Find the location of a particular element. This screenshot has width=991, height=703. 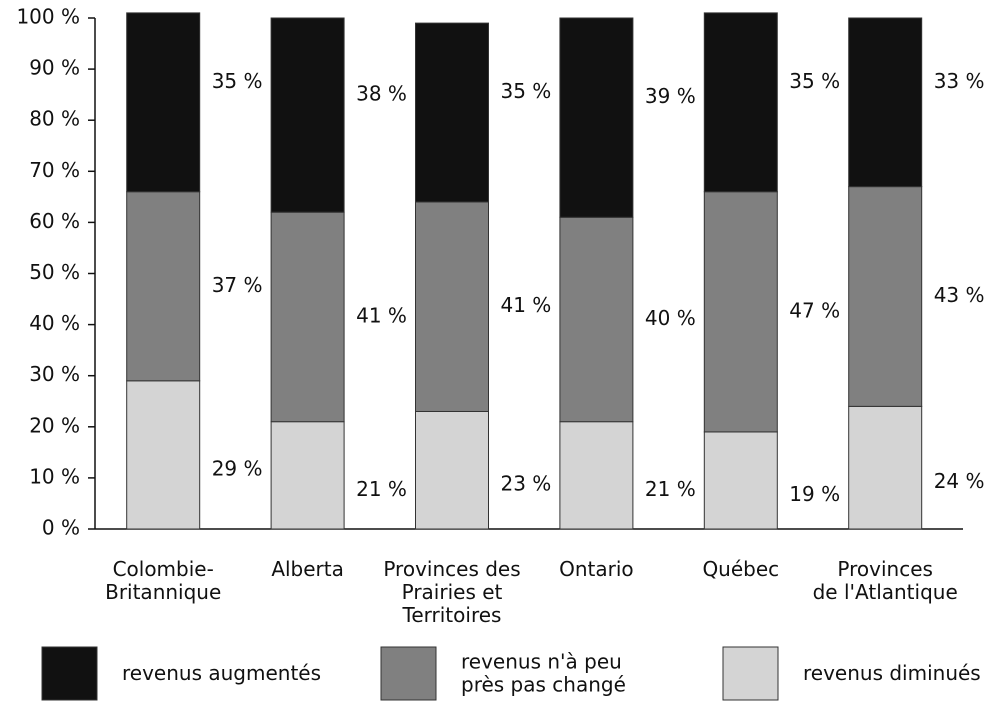

data-label: 37 % is located at coordinates (237, 285).